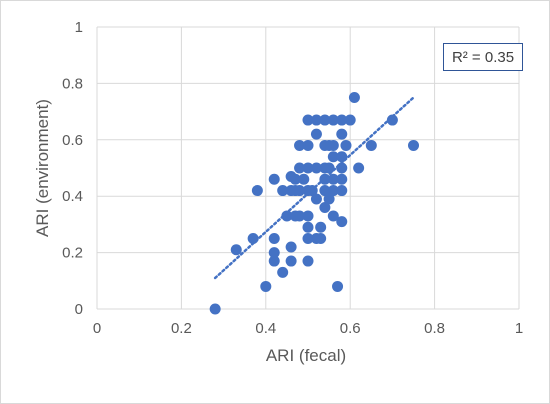 The width and height of the screenshot is (550, 404). I want to click on y-axis-title: ARI (environment), so click(42, 168).